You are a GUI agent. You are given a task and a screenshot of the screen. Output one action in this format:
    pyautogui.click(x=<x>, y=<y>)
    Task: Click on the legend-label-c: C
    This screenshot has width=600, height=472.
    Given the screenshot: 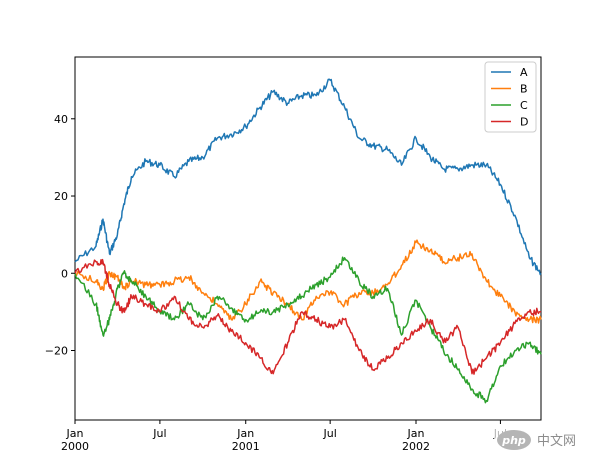 What is the action you would take?
    pyautogui.click(x=524, y=105)
    